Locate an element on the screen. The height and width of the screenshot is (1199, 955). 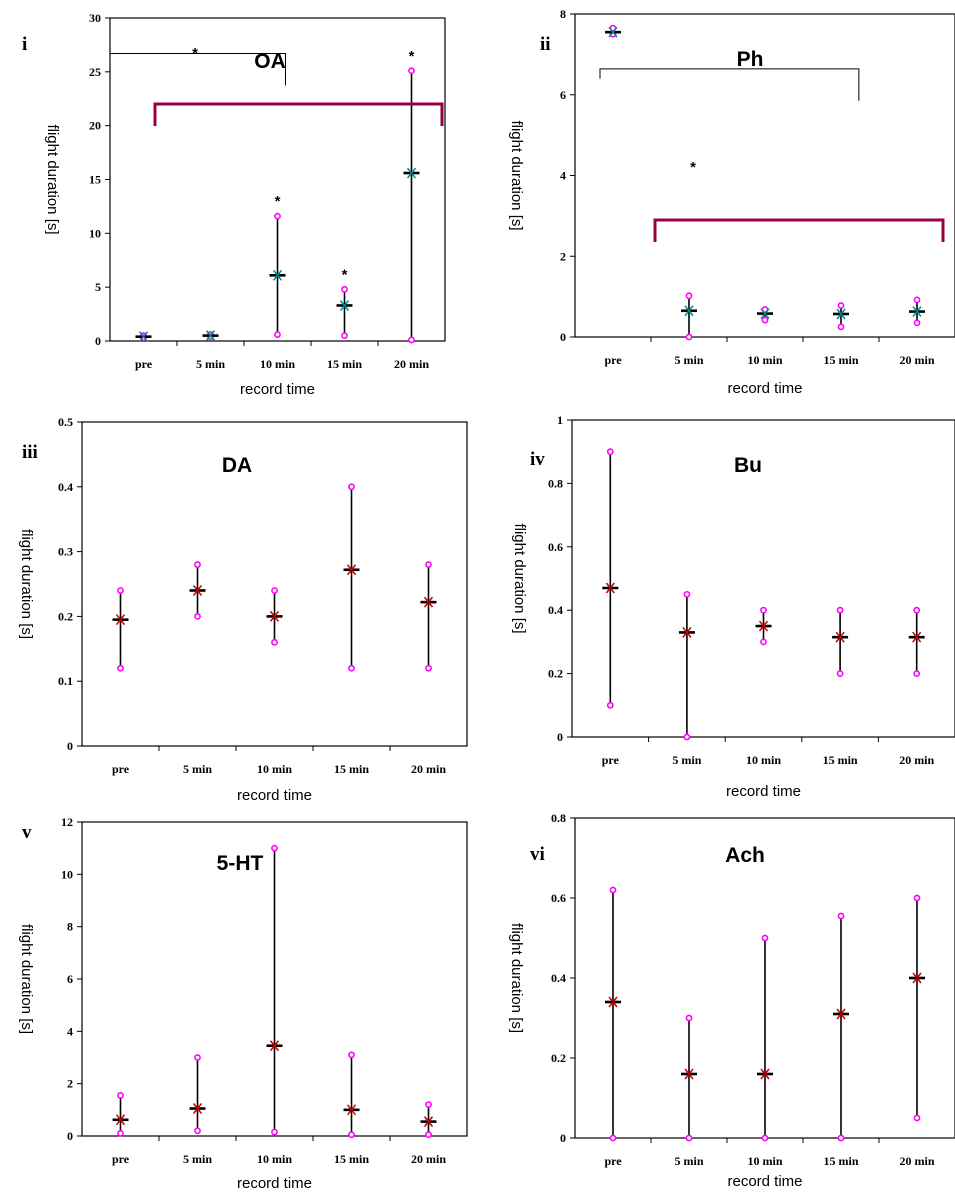
y-tick-label: 0.5 is located at coordinates (65, 422).